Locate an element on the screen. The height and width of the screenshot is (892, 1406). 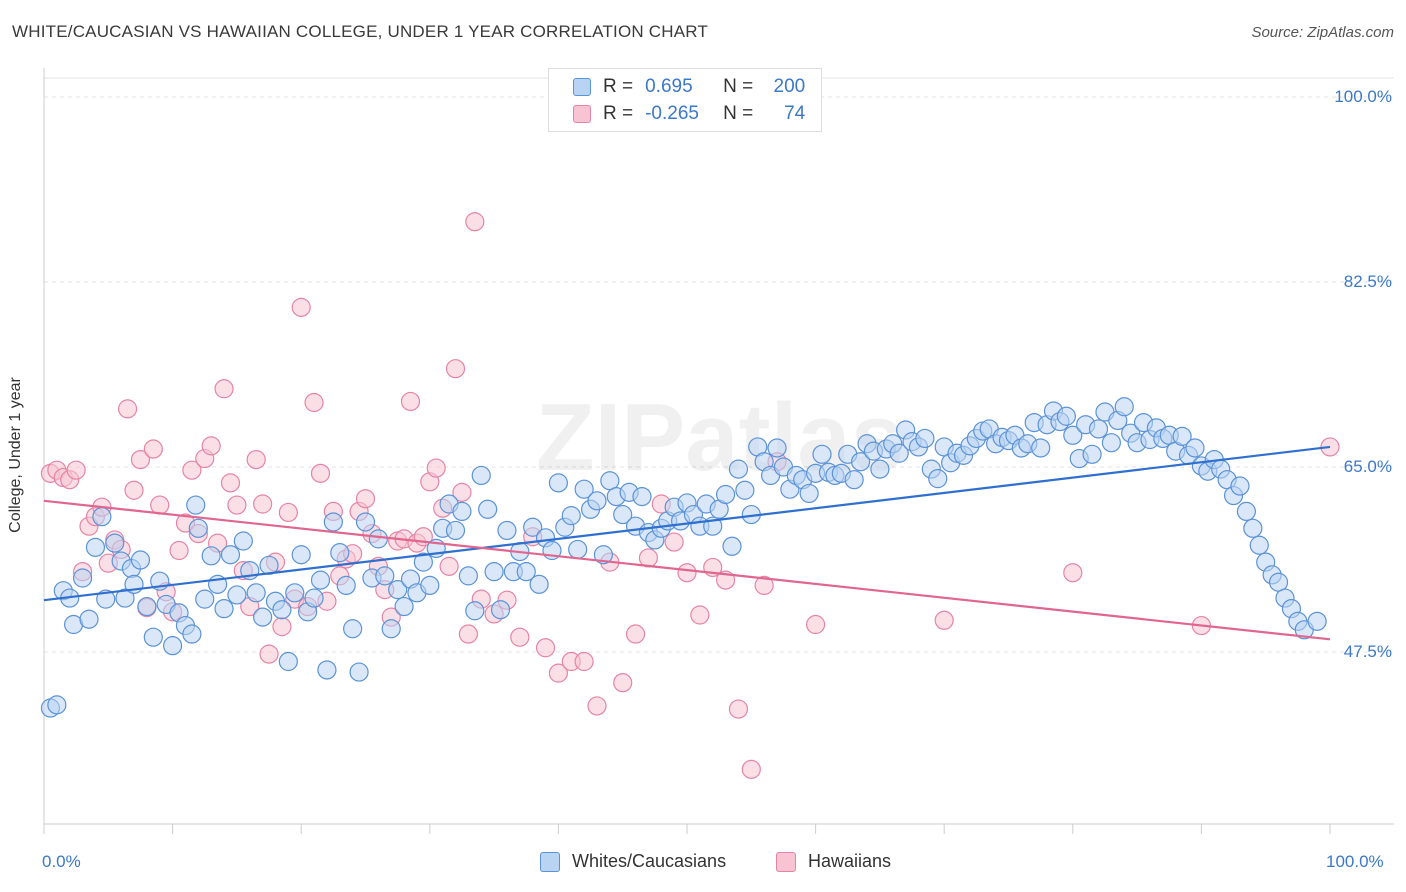
legend-r-value: -0.265 is located at coordinates (672, 113).